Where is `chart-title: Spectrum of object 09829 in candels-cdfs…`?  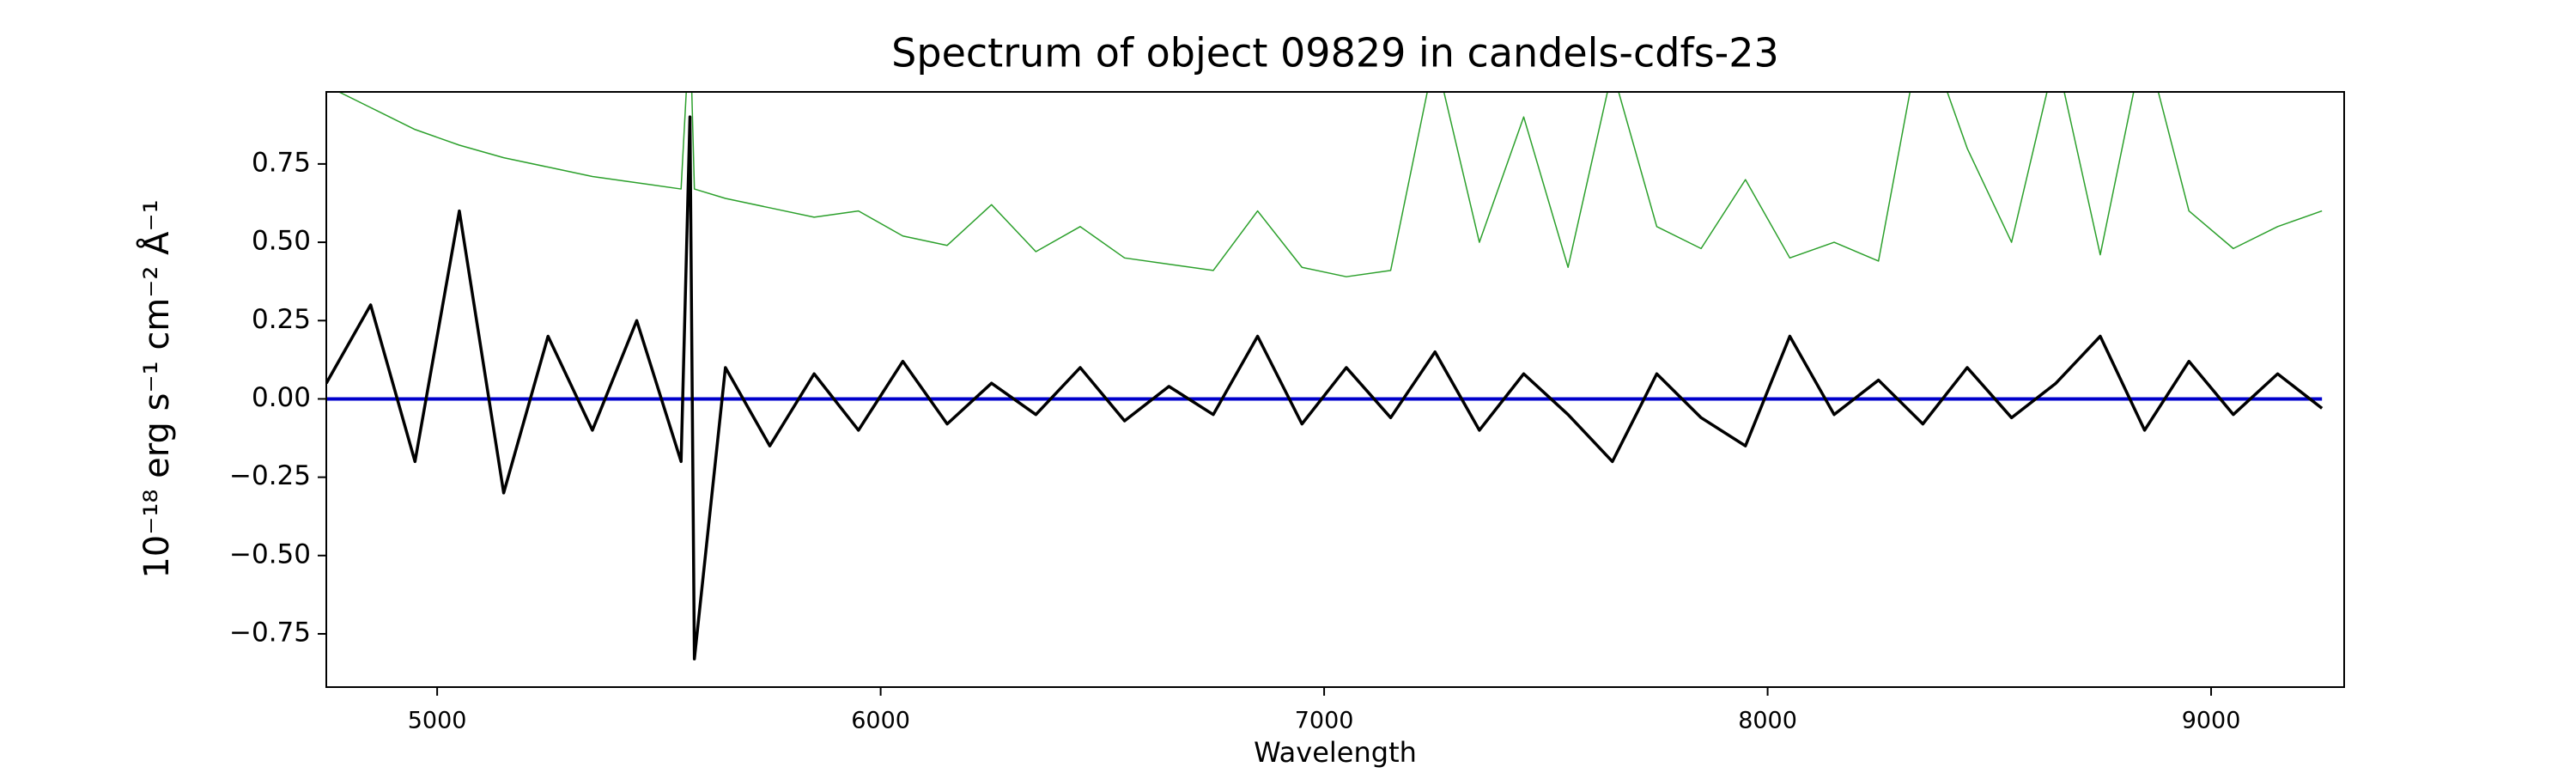 chart-title: Spectrum of object 09829 in candels-cdfs… is located at coordinates (1335, 53).